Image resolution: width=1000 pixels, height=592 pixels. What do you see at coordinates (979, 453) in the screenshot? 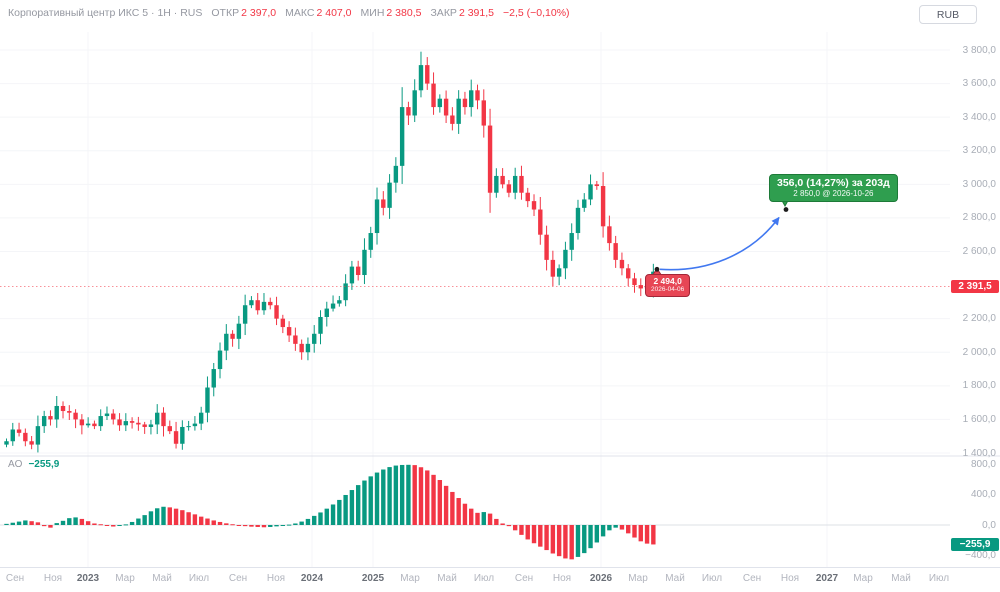
I see `price-tick-label: 1 400,0` at bounding box center [979, 453].